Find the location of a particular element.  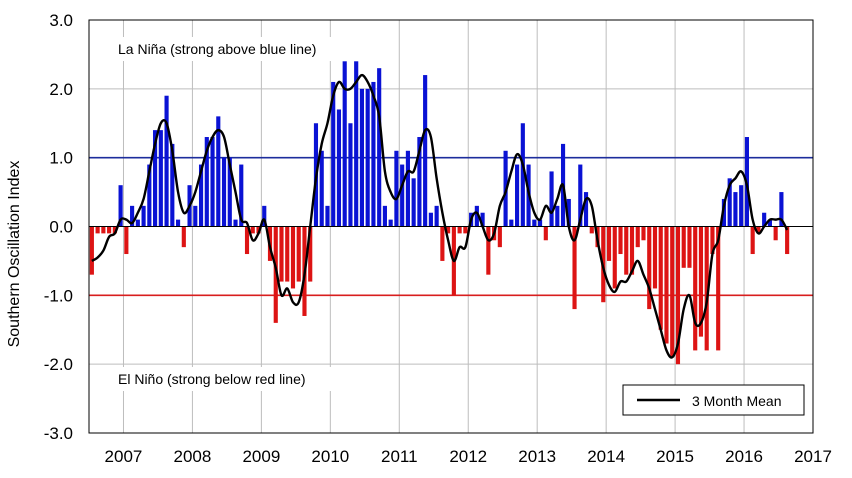

y-tick-label: 1.0 is located at coordinates (61, 158).